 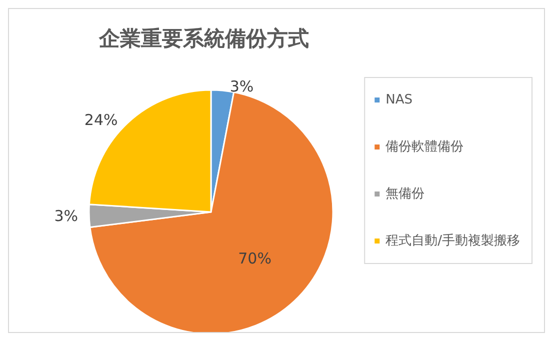 What do you see at coordinates (453, 241) in the screenshot?
I see `legend-label: 程式自動/手動複製搬移` at bounding box center [453, 241].